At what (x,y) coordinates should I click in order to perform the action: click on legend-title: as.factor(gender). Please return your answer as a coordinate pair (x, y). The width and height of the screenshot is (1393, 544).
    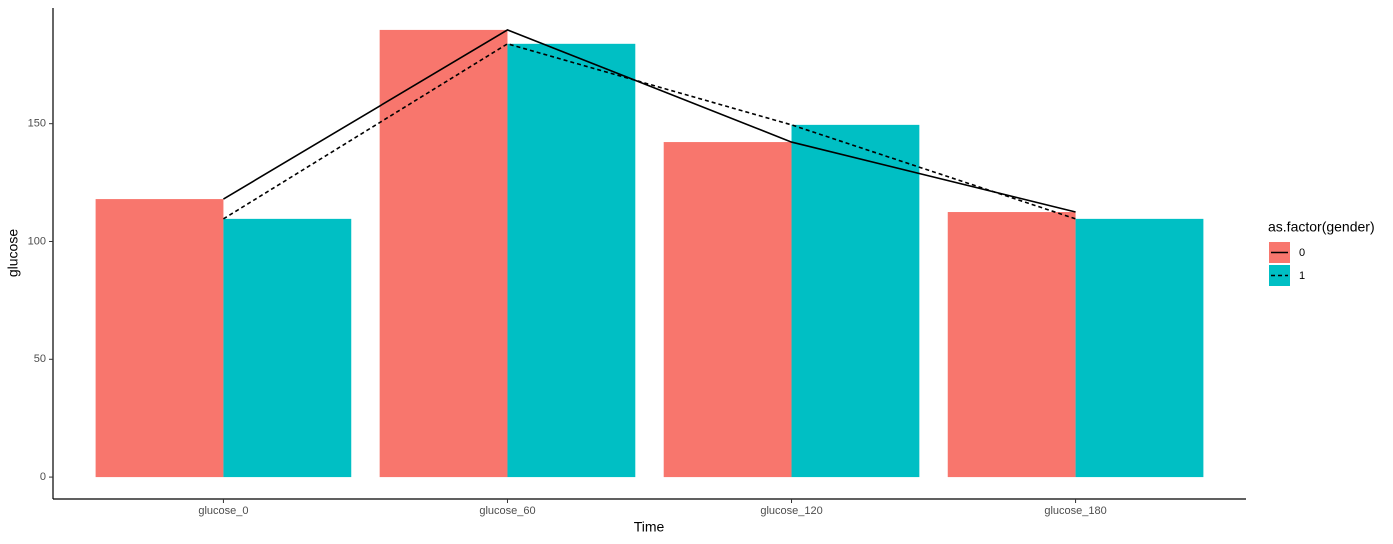
    Looking at the image, I should click on (1321, 227).